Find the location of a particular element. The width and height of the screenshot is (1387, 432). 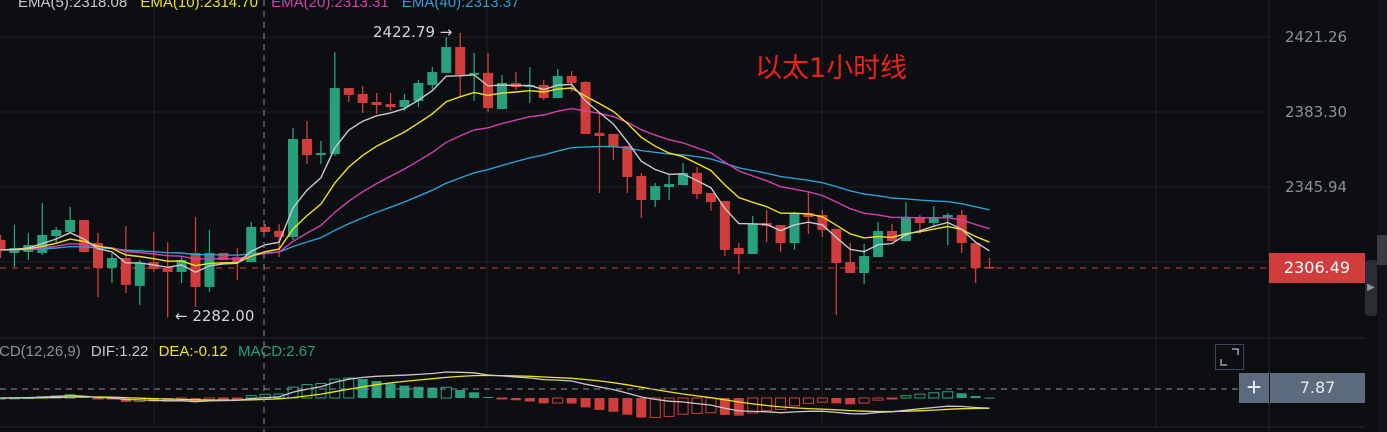

macd-name: CD(12,26,9) is located at coordinates (40, 351).